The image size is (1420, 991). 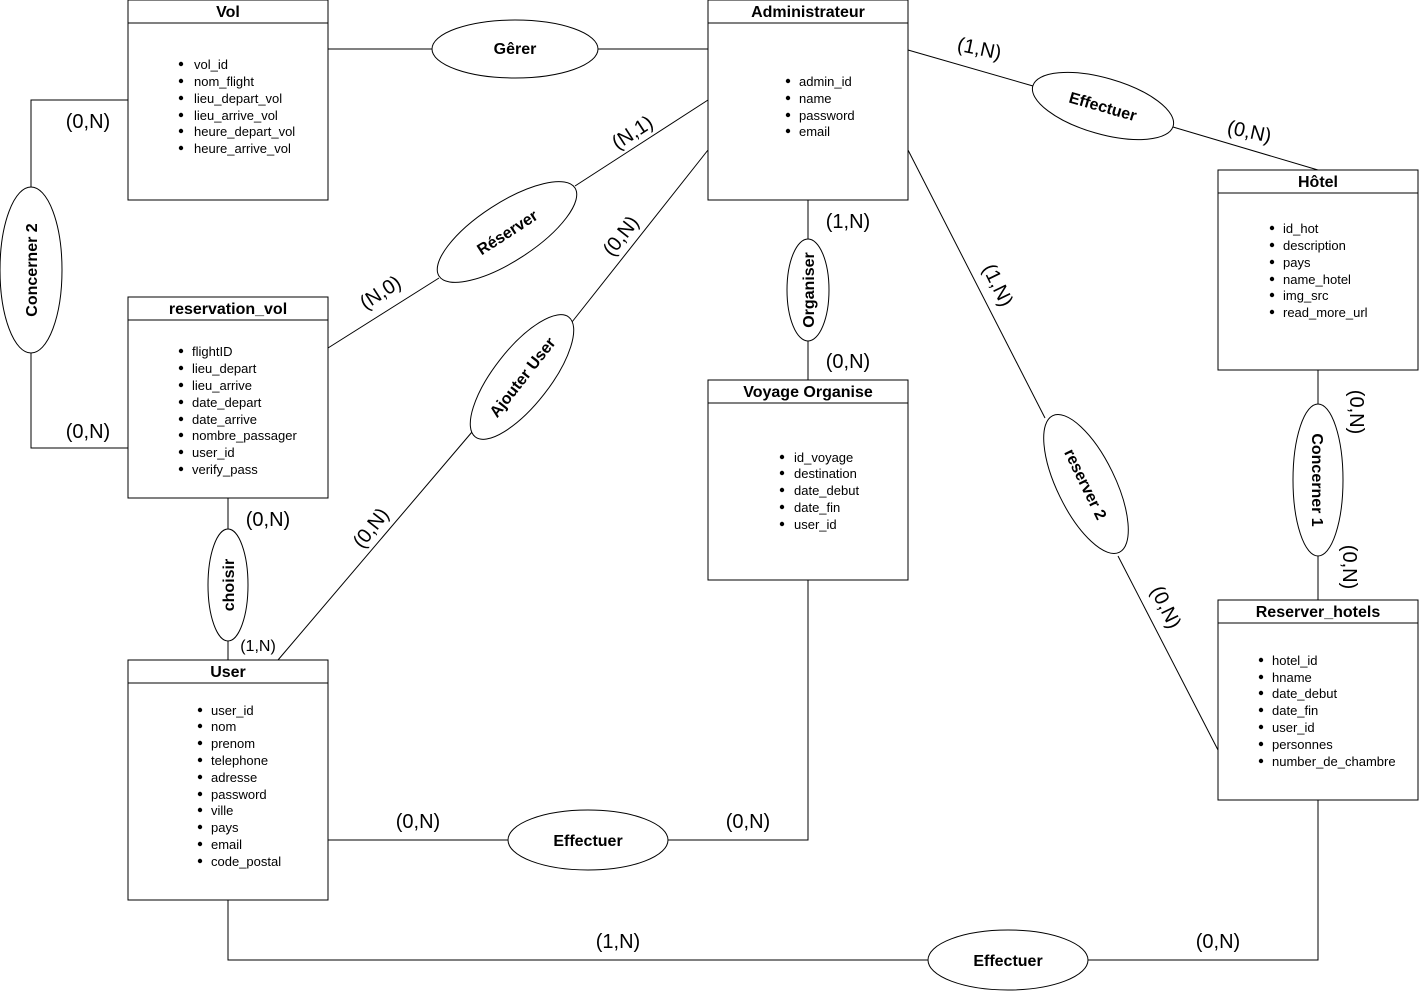 I want to click on cardinality-admin-reserver2: (1,N), so click(x=997, y=286).